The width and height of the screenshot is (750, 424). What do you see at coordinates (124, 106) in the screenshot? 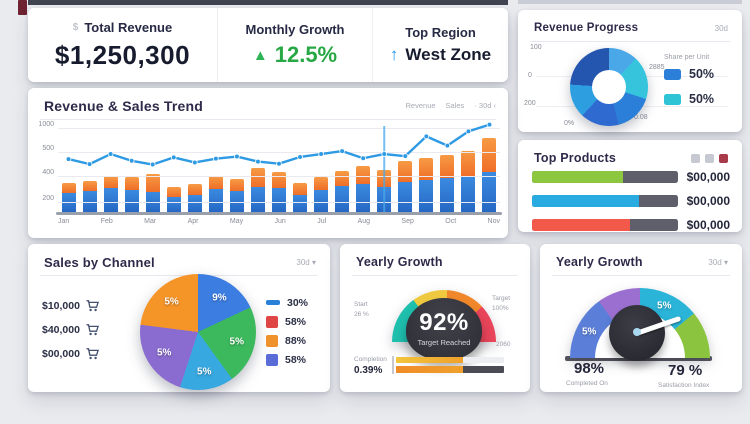
I see `panel-title: Revenue & Sales Trend` at bounding box center [124, 106].